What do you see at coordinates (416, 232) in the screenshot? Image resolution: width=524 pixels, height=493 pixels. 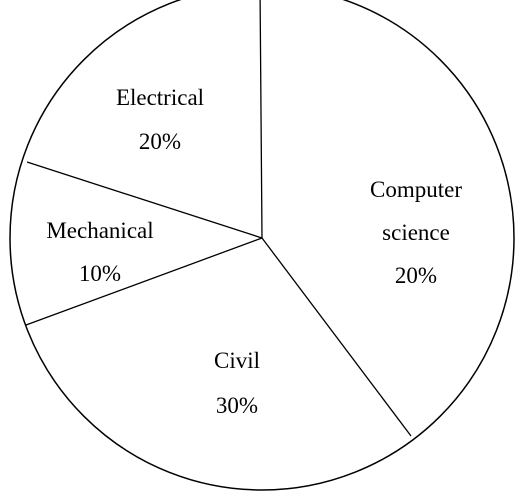 I see `slice-label-computer-science-line-2: science` at bounding box center [416, 232].